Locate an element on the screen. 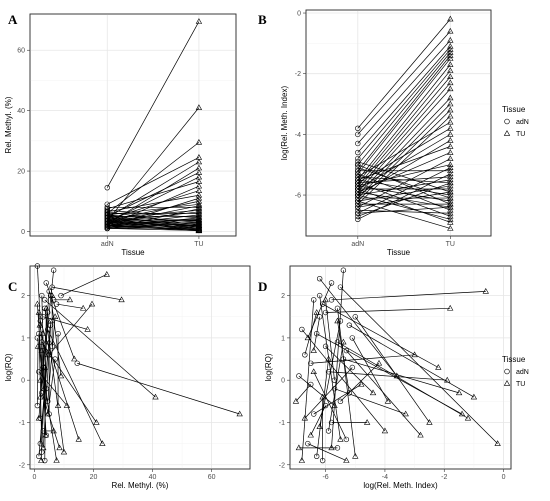 This screenshot has width=550, height=501. y-tick-label: -1 is located at coordinates (282, 423).